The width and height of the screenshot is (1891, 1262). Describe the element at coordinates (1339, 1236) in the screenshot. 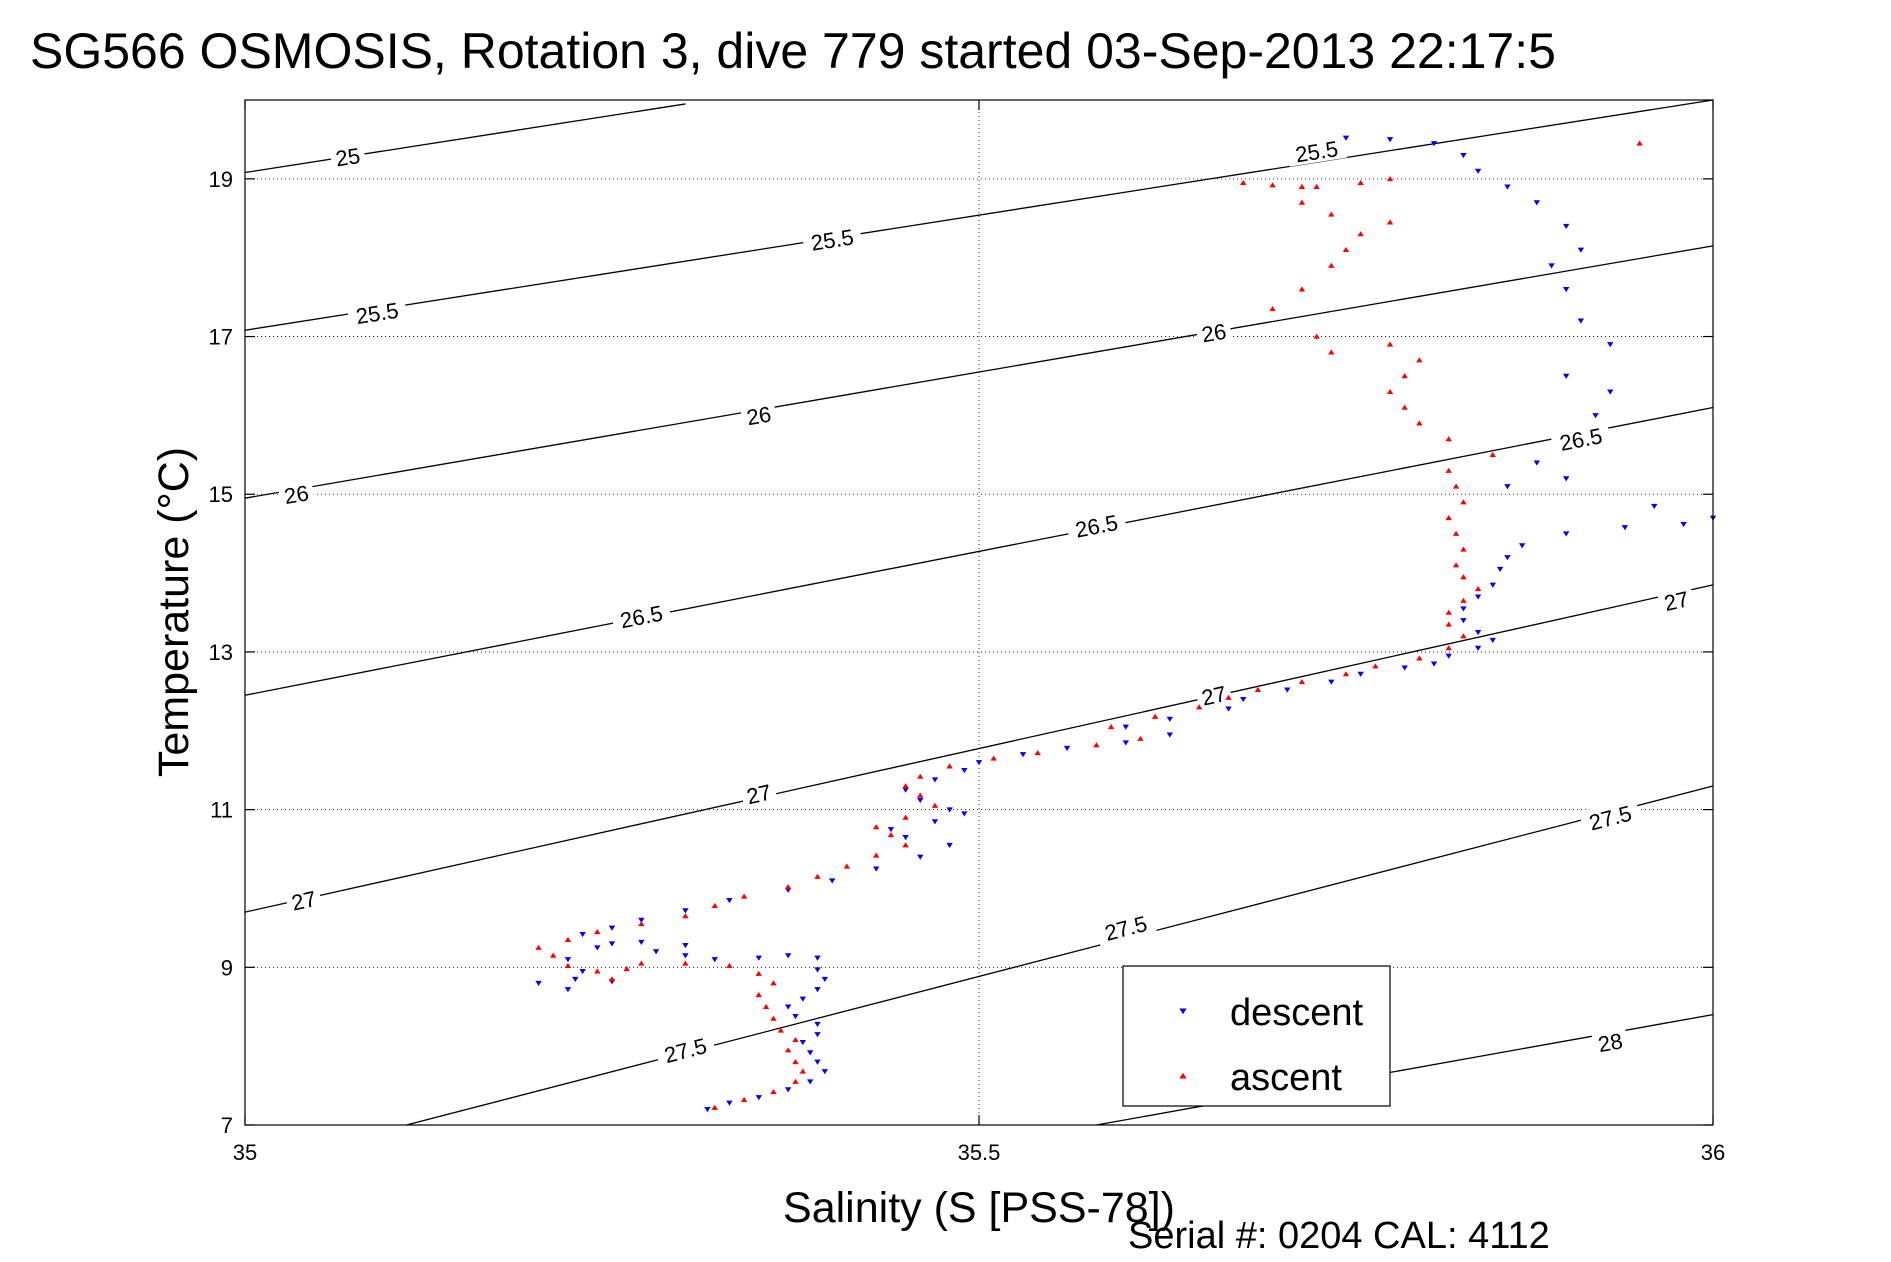

I see `footer-serial-cal: Serial #: 0204 CAL: 4112` at that location.